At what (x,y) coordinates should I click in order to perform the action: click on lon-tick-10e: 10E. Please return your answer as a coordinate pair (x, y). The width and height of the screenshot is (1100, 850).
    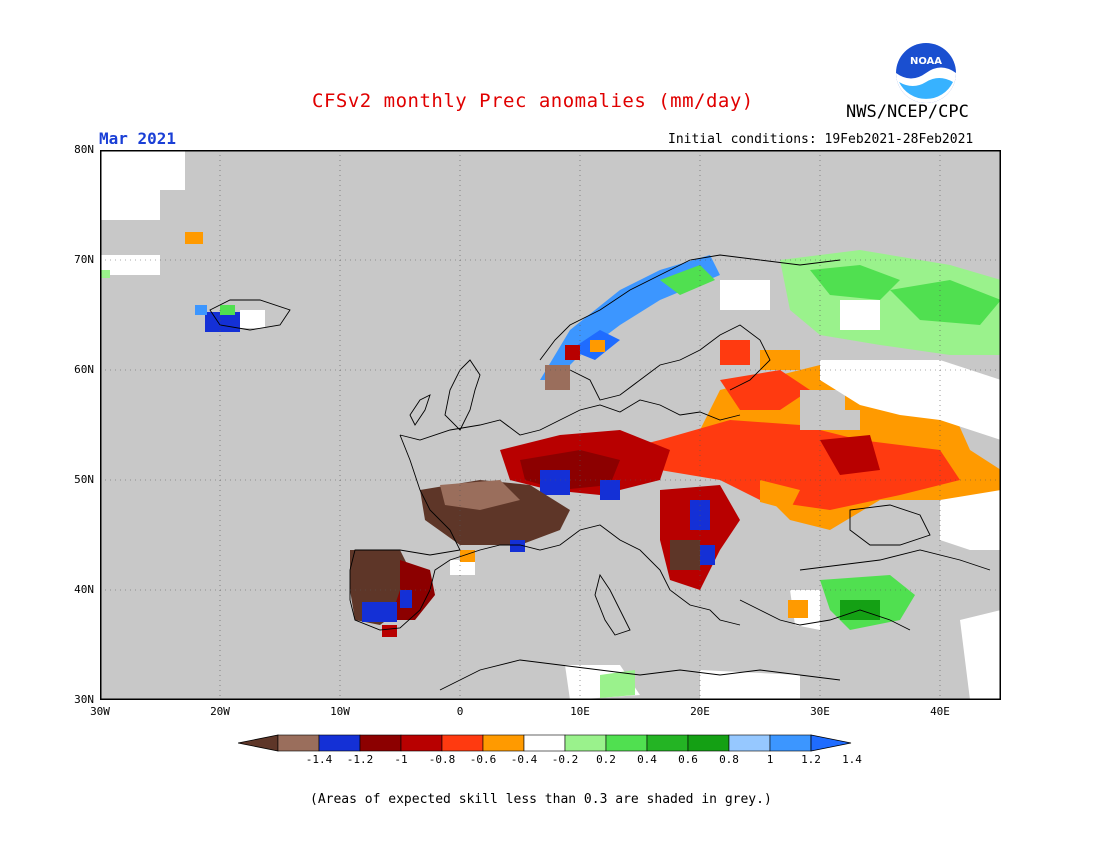
    Looking at the image, I should click on (580, 711).